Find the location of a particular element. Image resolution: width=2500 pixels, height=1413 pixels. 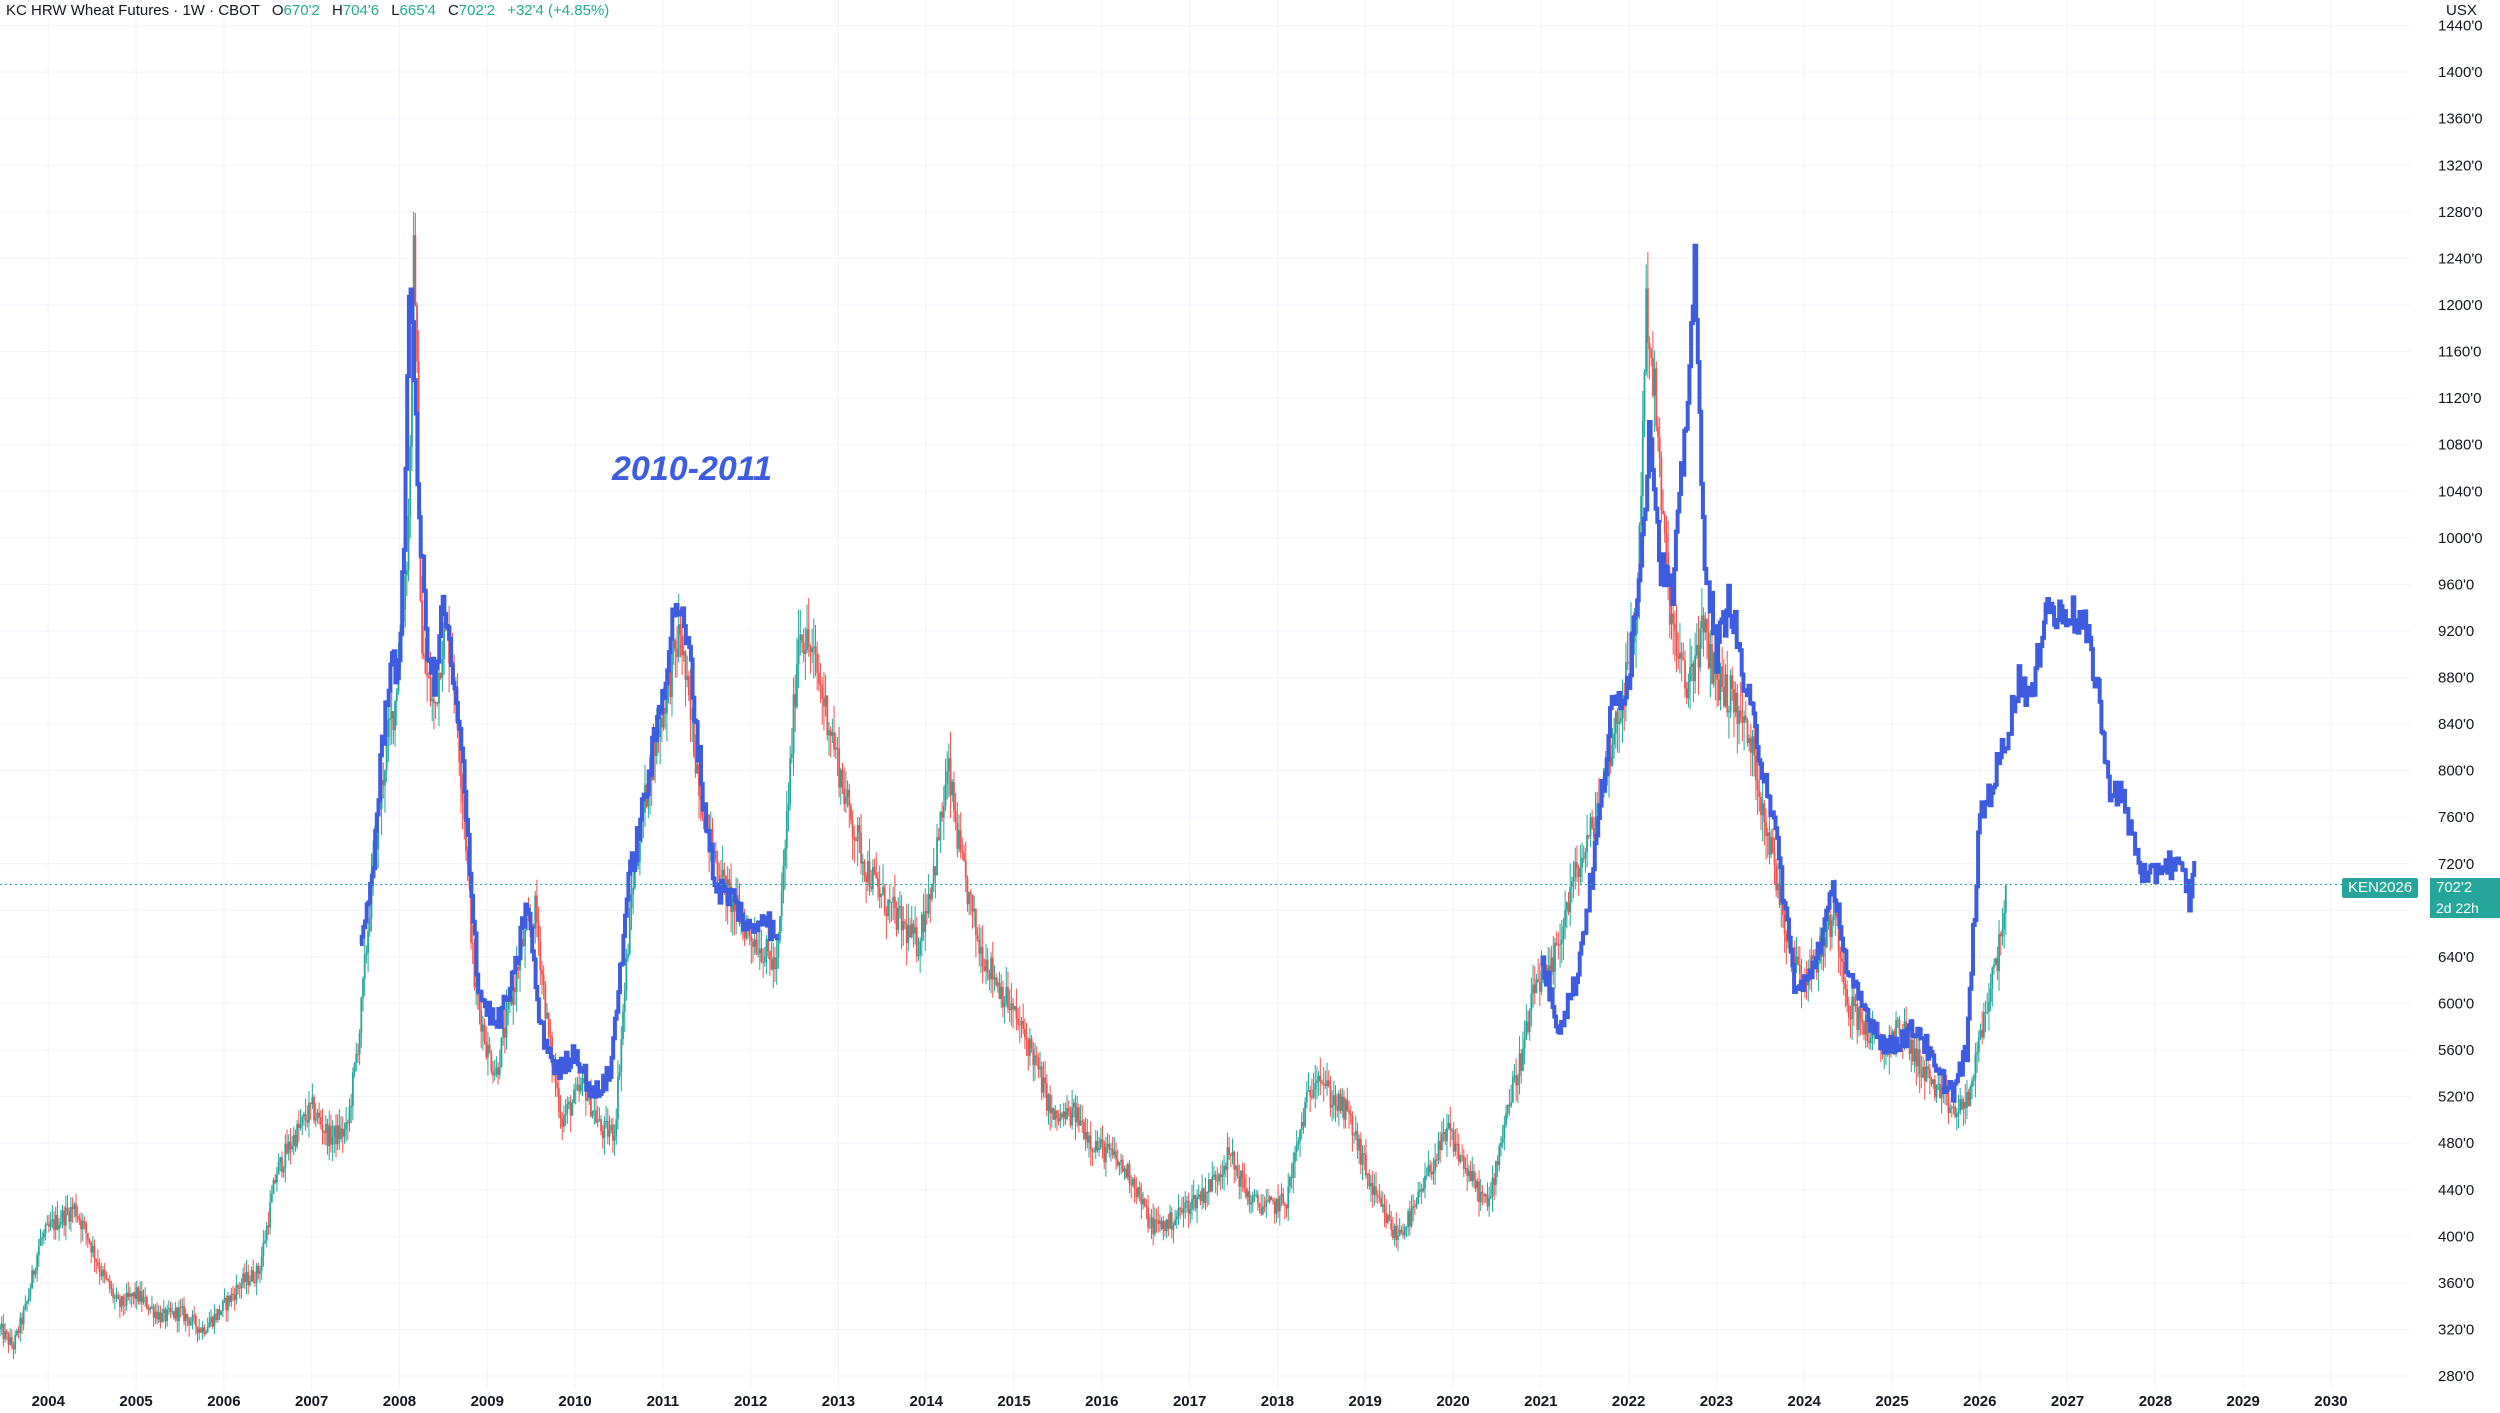

currency-label: USX is located at coordinates (2461, 10).